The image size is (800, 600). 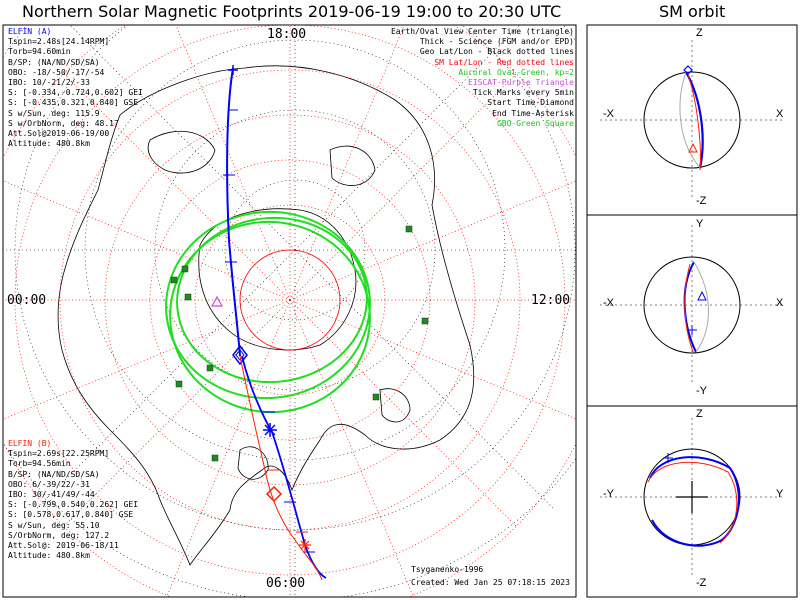 I want to click on orbit3-top-label: Z, so click(x=699, y=414).